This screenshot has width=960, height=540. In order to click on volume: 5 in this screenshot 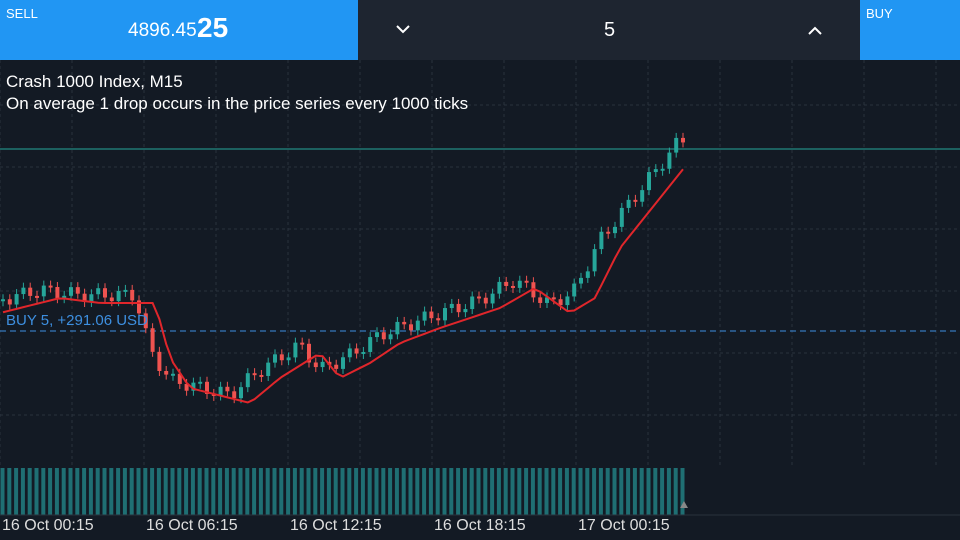, I will do `click(610, 30)`.